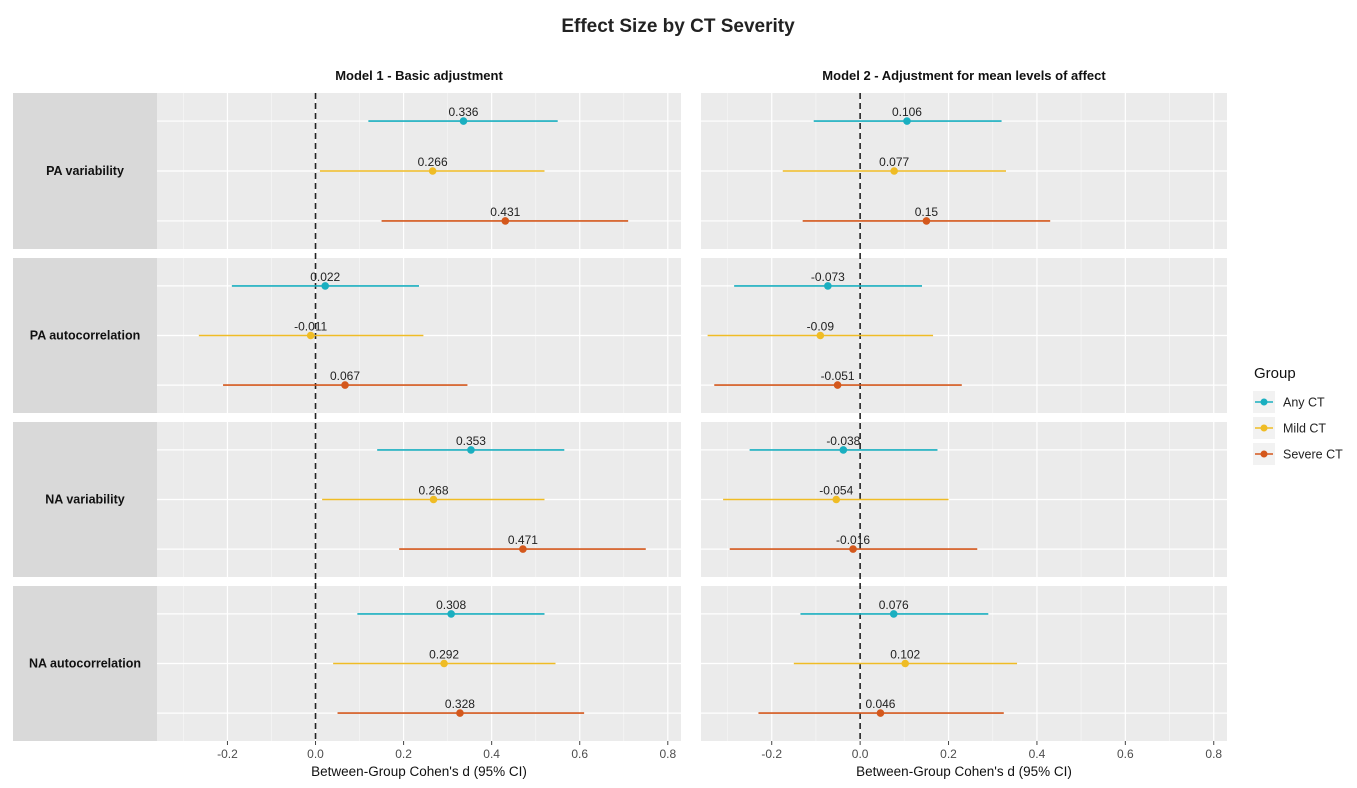 This screenshot has width=1357, height=788. What do you see at coordinates (460, 704) in the screenshot?
I see `data-label: 0.328` at bounding box center [460, 704].